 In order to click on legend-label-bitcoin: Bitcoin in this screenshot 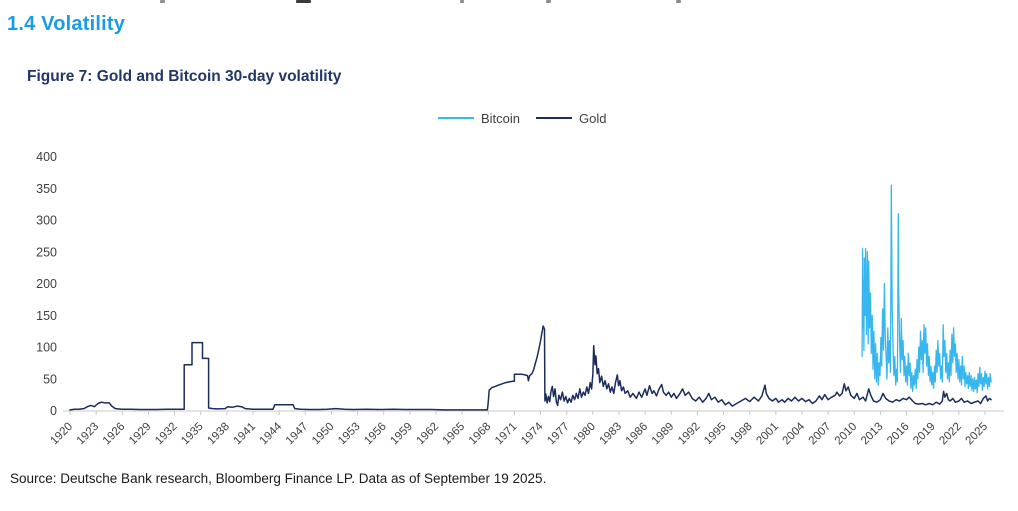, I will do `click(501, 118)`.